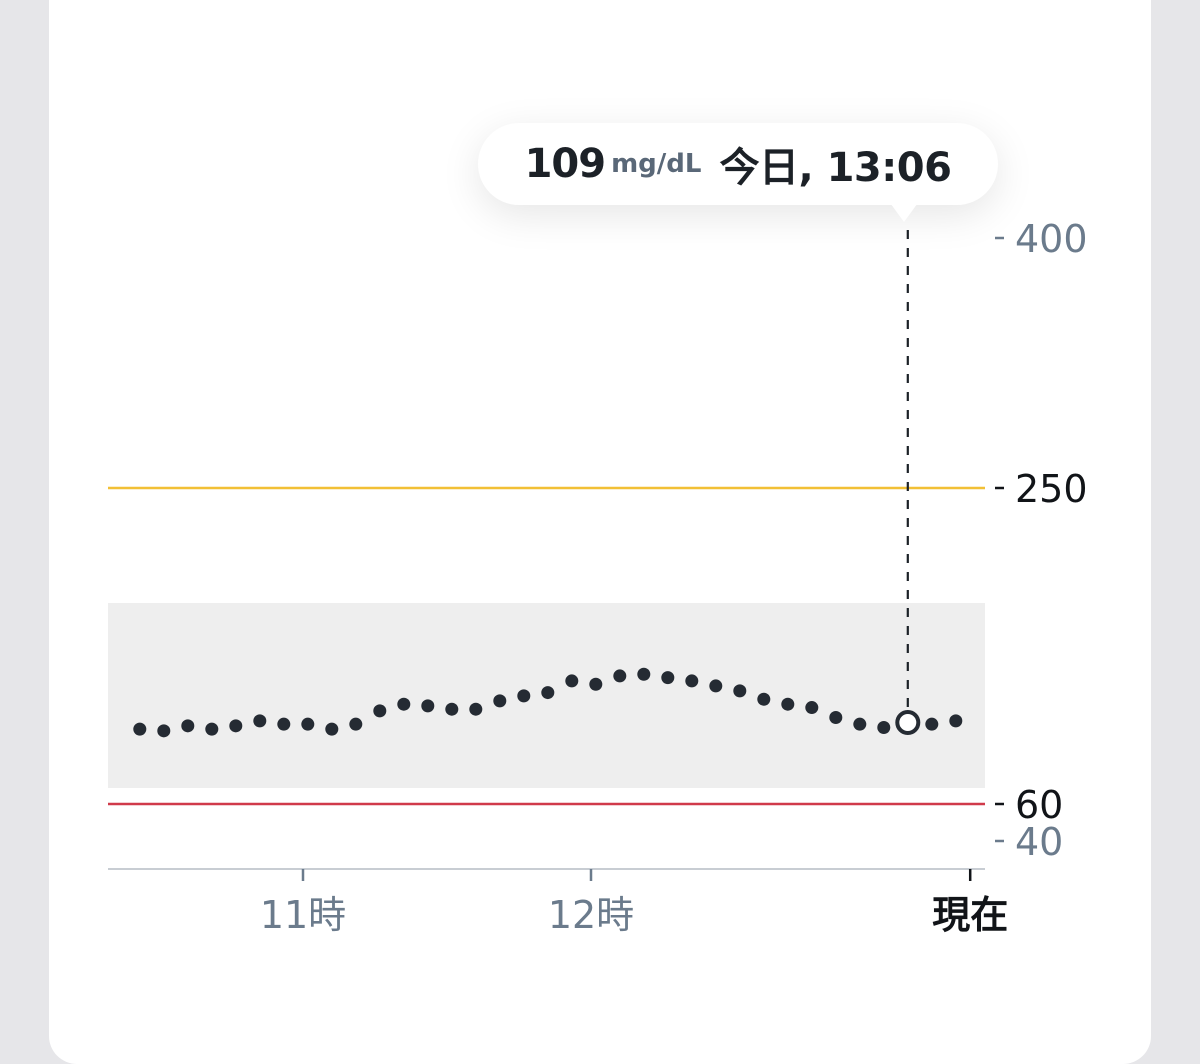  I want to click on y-tick-label: 250, so click(1051, 489).